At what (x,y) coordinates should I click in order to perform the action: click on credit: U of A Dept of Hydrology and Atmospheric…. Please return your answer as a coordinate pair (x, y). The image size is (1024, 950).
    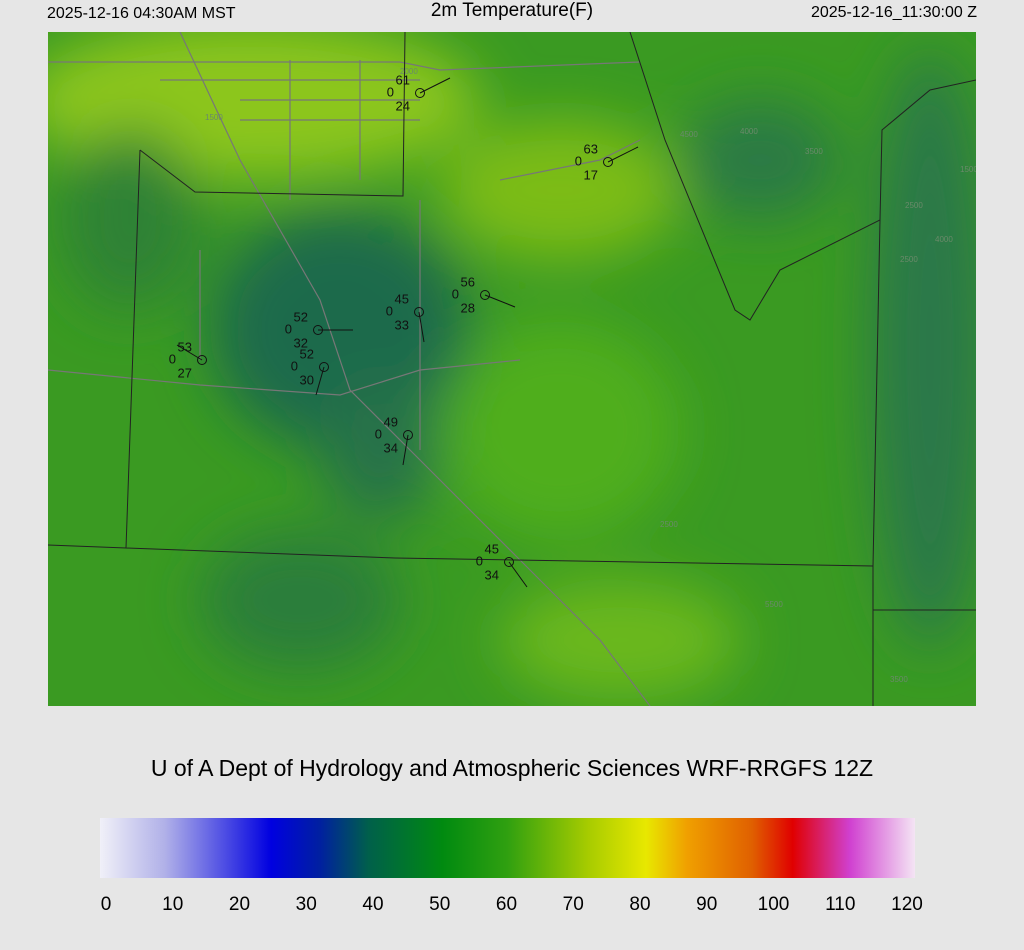
    Looking at the image, I should click on (512, 768).